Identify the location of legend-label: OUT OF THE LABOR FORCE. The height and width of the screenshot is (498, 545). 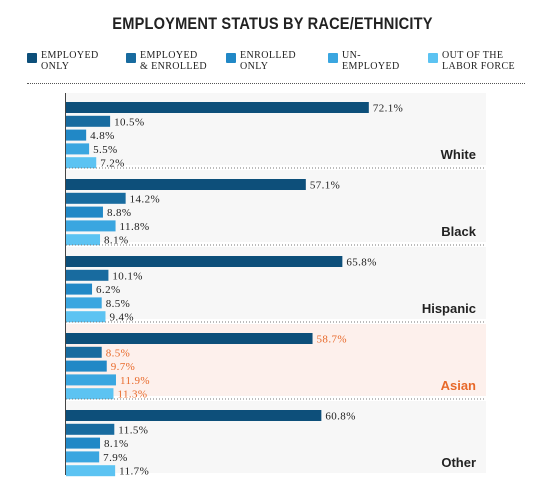
(479, 61).